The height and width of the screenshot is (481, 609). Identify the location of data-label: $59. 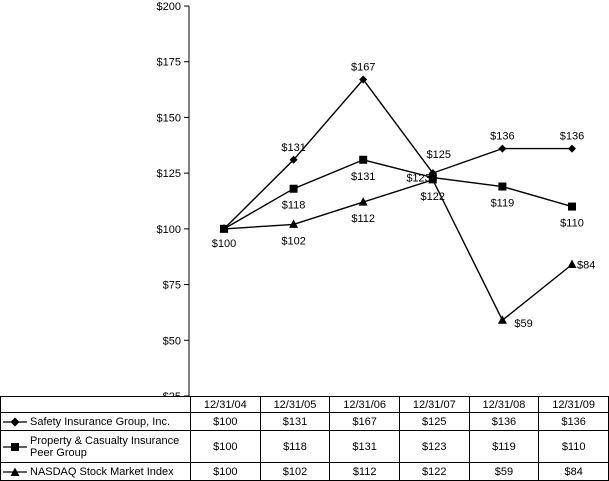
(523, 324).